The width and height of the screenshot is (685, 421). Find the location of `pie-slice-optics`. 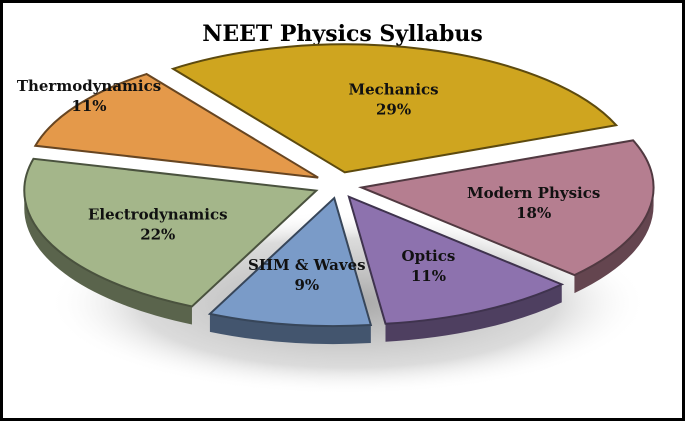

pie-slice-optics is located at coordinates (456, 268).